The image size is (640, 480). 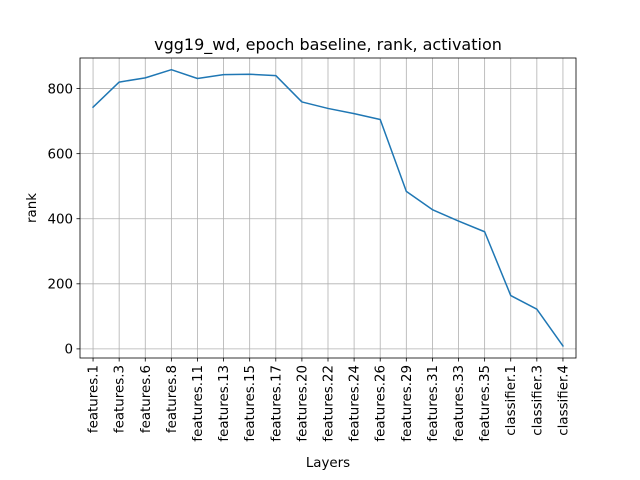 What do you see at coordinates (120, 399) in the screenshot?
I see `x-tick-label: features.3` at bounding box center [120, 399].